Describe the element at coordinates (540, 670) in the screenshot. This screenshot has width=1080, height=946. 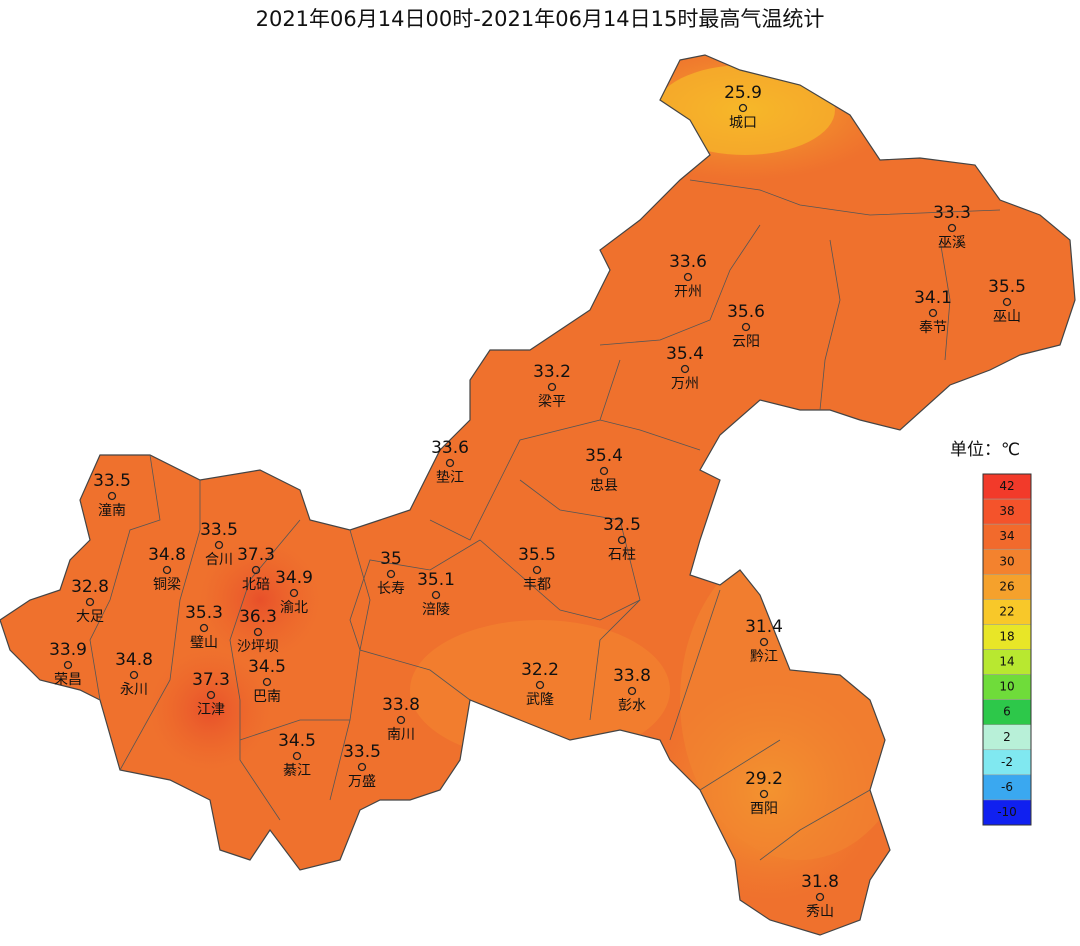
I see `station-value: 32.2` at that location.